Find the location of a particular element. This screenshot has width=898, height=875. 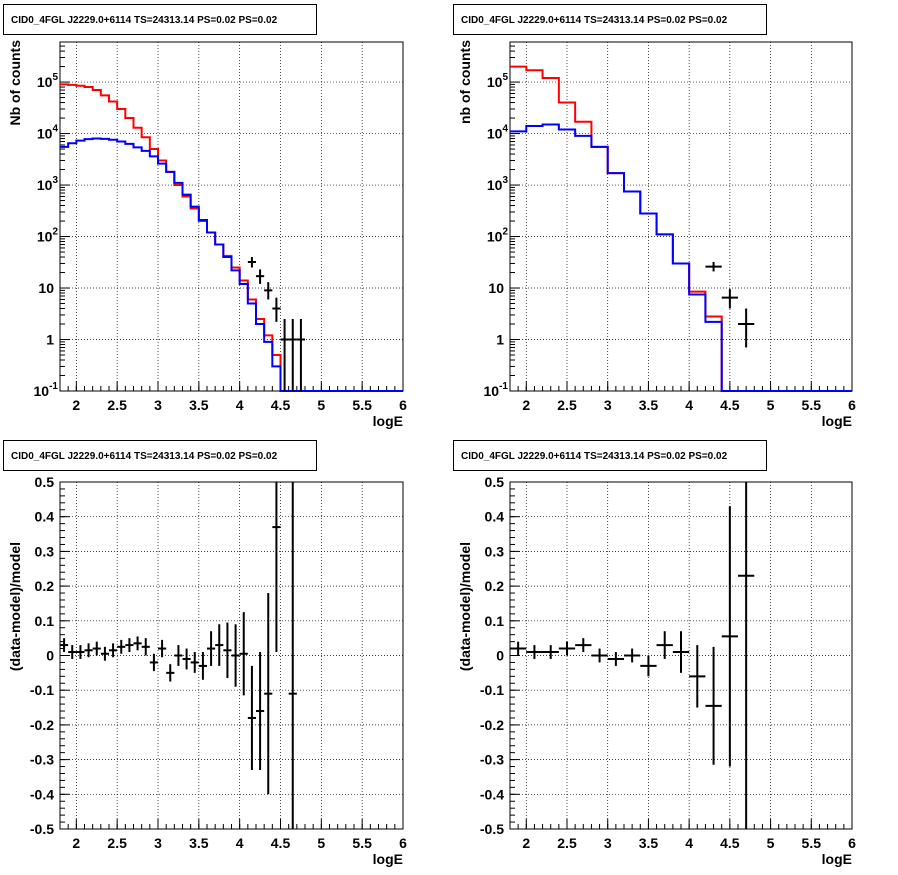

y-axis-label: nb of counts is located at coordinates (465, 82).